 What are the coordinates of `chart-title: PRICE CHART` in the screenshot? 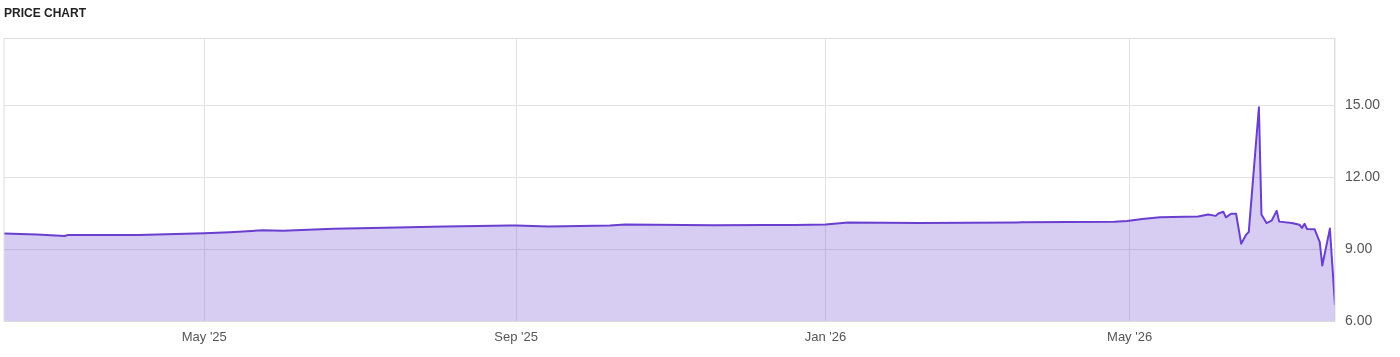 It's located at (45, 12).